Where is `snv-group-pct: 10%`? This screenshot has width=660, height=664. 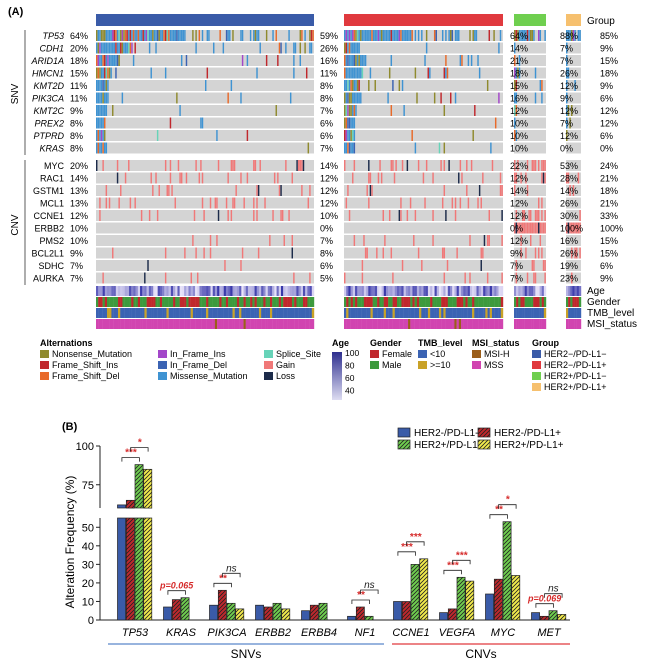 snv-group-pct: 10% is located at coordinates (519, 124).